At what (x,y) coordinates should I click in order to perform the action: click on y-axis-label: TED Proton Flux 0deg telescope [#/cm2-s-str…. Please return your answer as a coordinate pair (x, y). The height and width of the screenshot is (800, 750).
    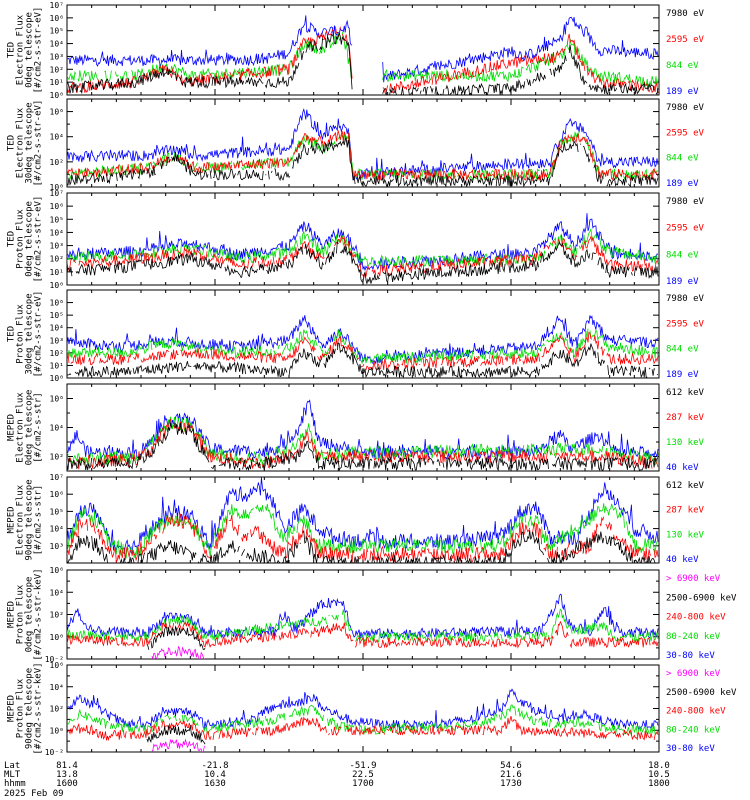
    Looking at the image, I should click on (25, 239).